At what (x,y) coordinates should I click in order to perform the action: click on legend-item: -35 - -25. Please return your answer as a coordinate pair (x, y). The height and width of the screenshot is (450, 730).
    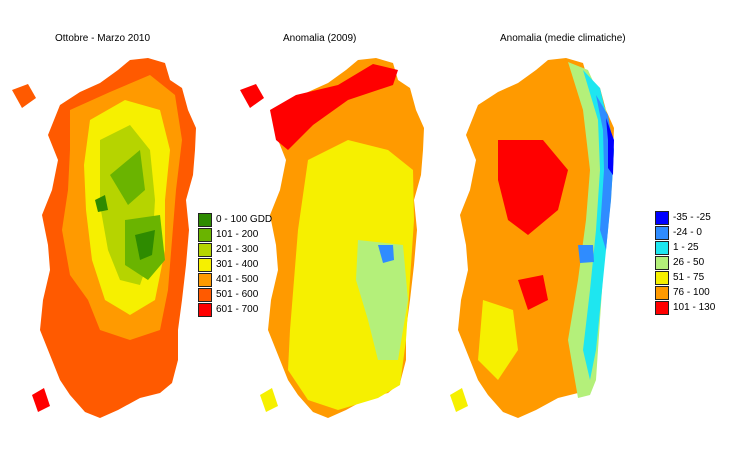
    Looking at the image, I should click on (685, 217).